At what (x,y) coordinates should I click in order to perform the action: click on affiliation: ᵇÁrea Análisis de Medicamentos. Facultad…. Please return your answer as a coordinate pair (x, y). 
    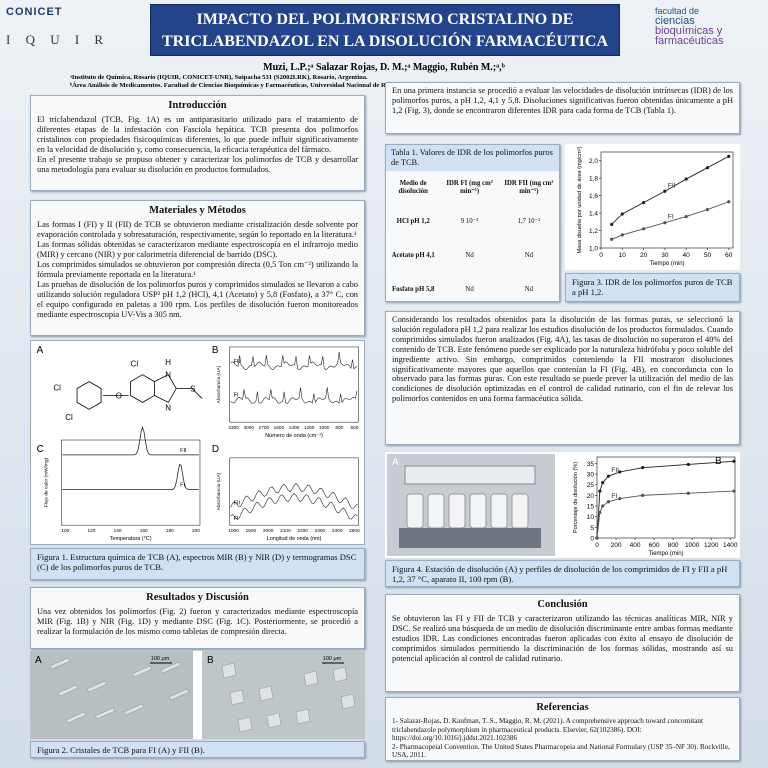
    Looking at the image, I should click on (305, 85).